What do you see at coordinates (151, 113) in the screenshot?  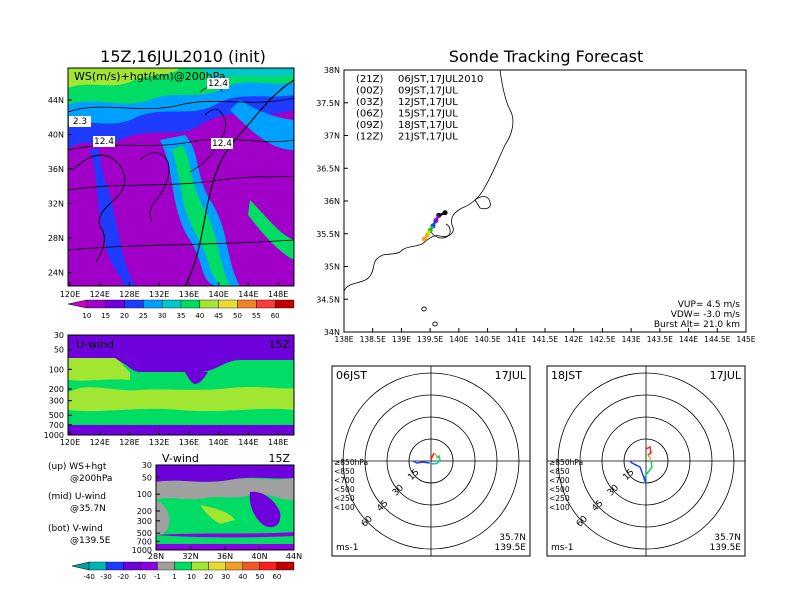 I see `contour-labels: 12.4 2.3 12.4 12.4` at bounding box center [151, 113].